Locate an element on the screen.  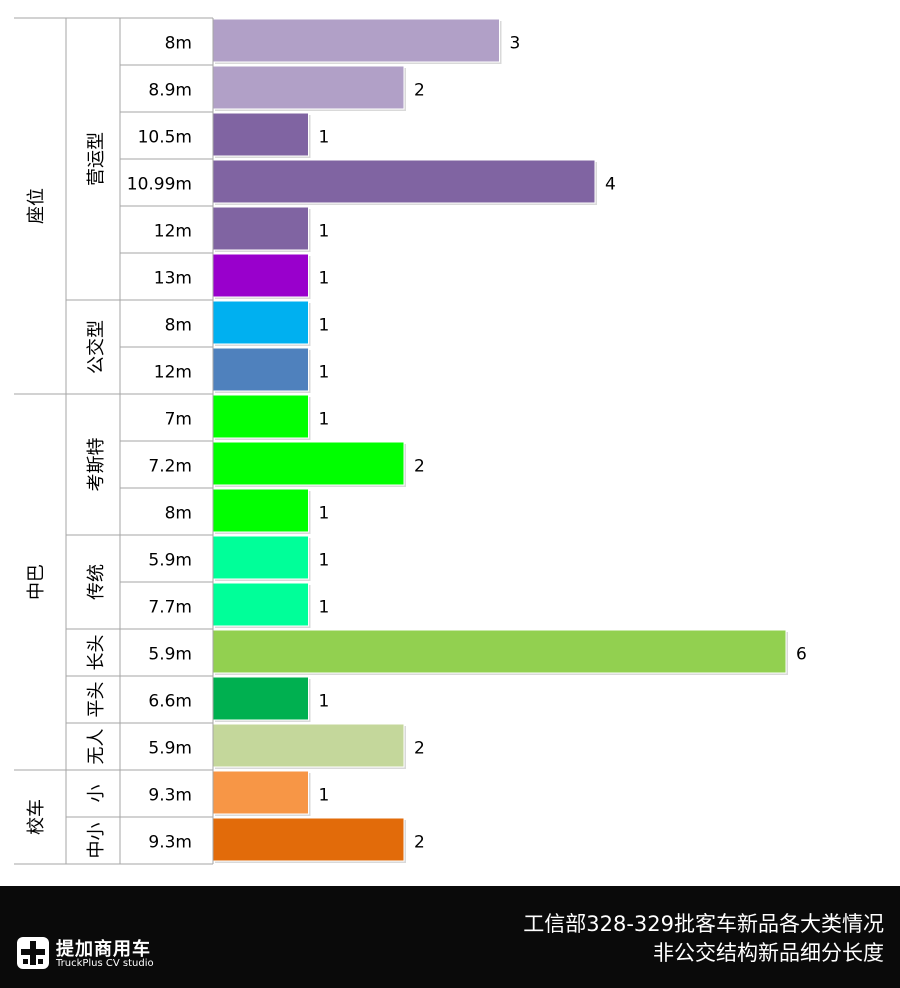
subgroup-label-1: 营运型 is located at coordinates (96, 159).